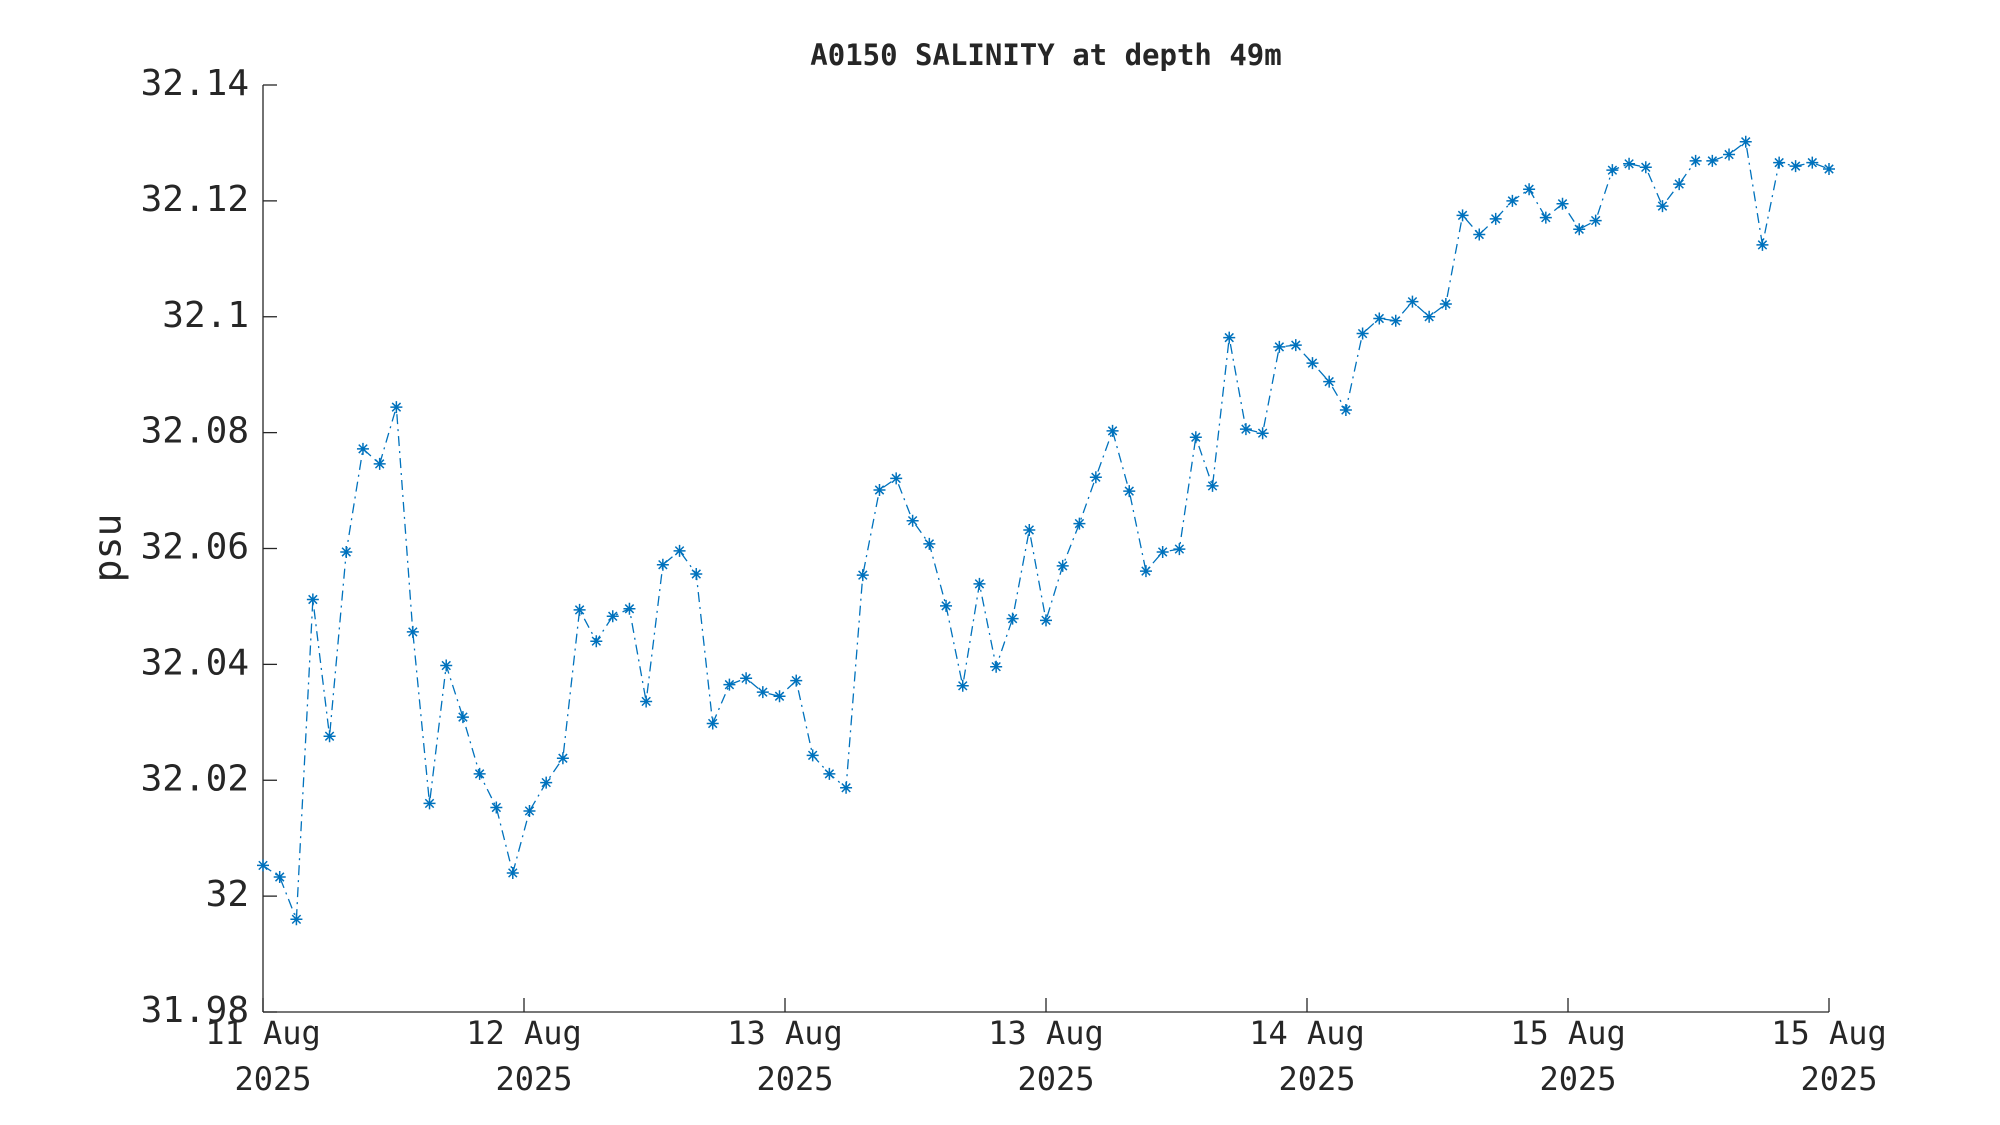 This screenshot has height=1125, width=2000. I want to click on y-tick-label: 31.98, so click(195, 1010).